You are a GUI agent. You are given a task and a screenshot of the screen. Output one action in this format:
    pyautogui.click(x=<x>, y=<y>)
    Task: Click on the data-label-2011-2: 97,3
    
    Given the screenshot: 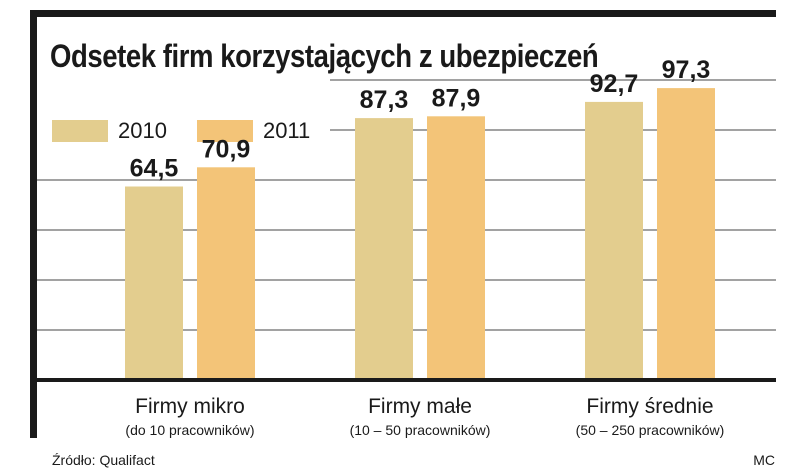 What is the action you would take?
    pyautogui.click(x=686, y=70)
    